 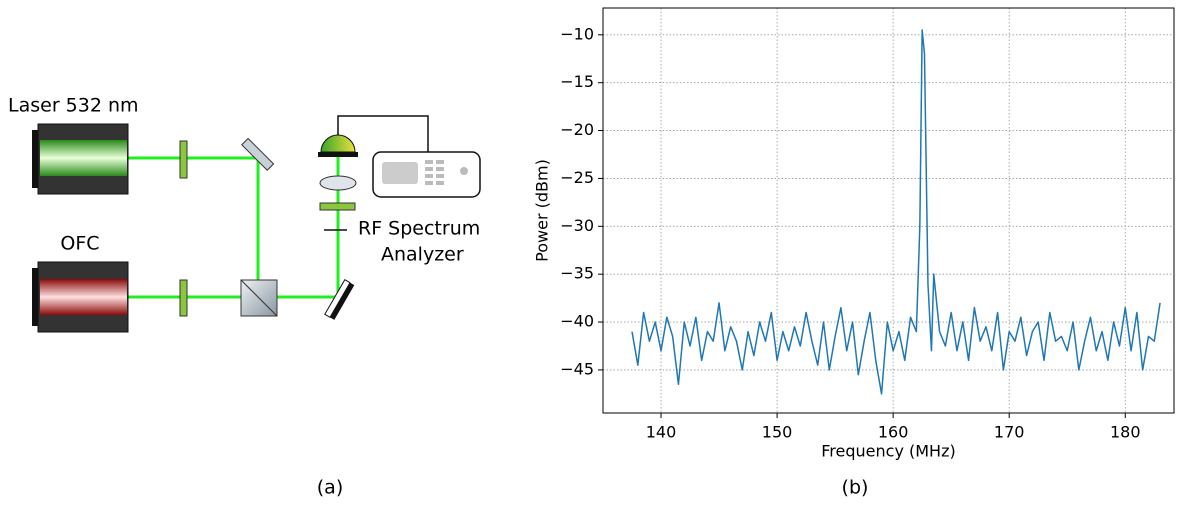 I want to click on analyzer-label: RF Spectrum, so click(x=419, y=229).